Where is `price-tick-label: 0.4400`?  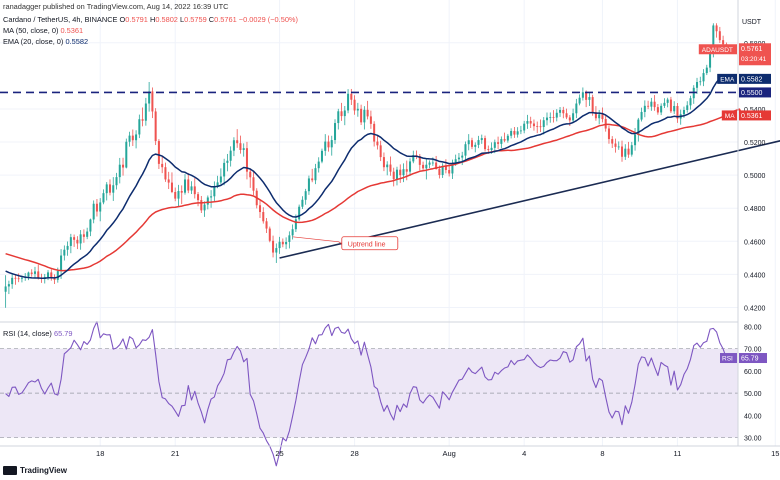
price-tick-label: 0.4400 is located at coordinates (755, 275).